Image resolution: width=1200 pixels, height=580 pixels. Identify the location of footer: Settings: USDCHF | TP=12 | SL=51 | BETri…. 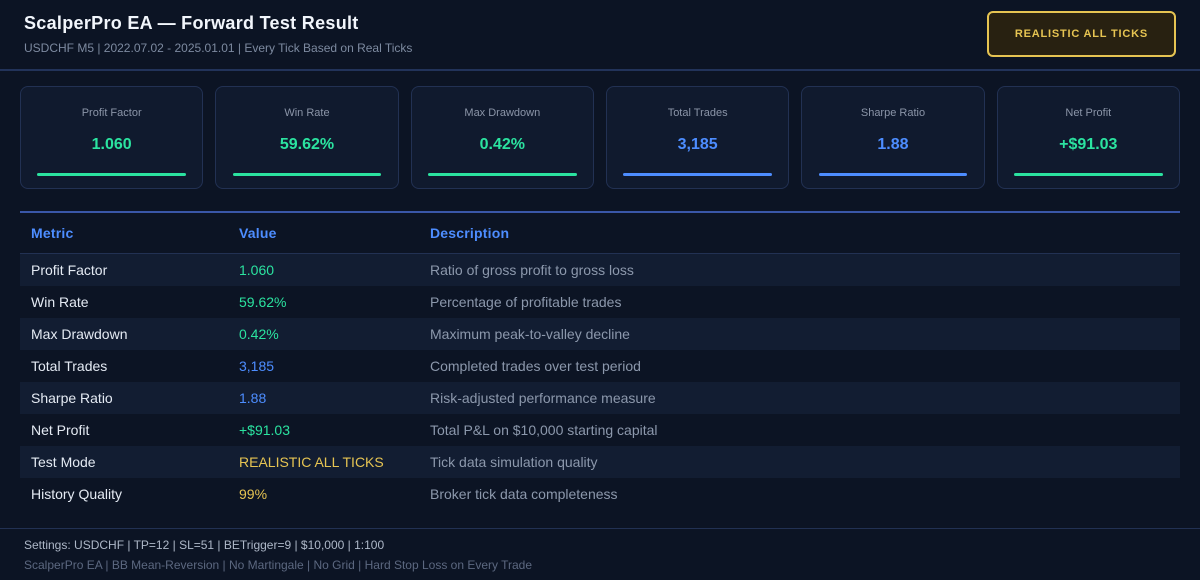
(600, 554).